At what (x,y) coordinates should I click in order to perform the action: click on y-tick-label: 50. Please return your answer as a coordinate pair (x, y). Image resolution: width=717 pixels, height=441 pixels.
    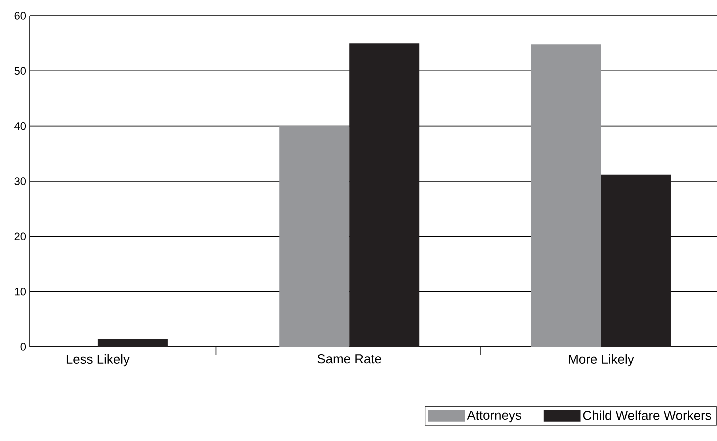
    Looking at the image, I should click on (20, 71).